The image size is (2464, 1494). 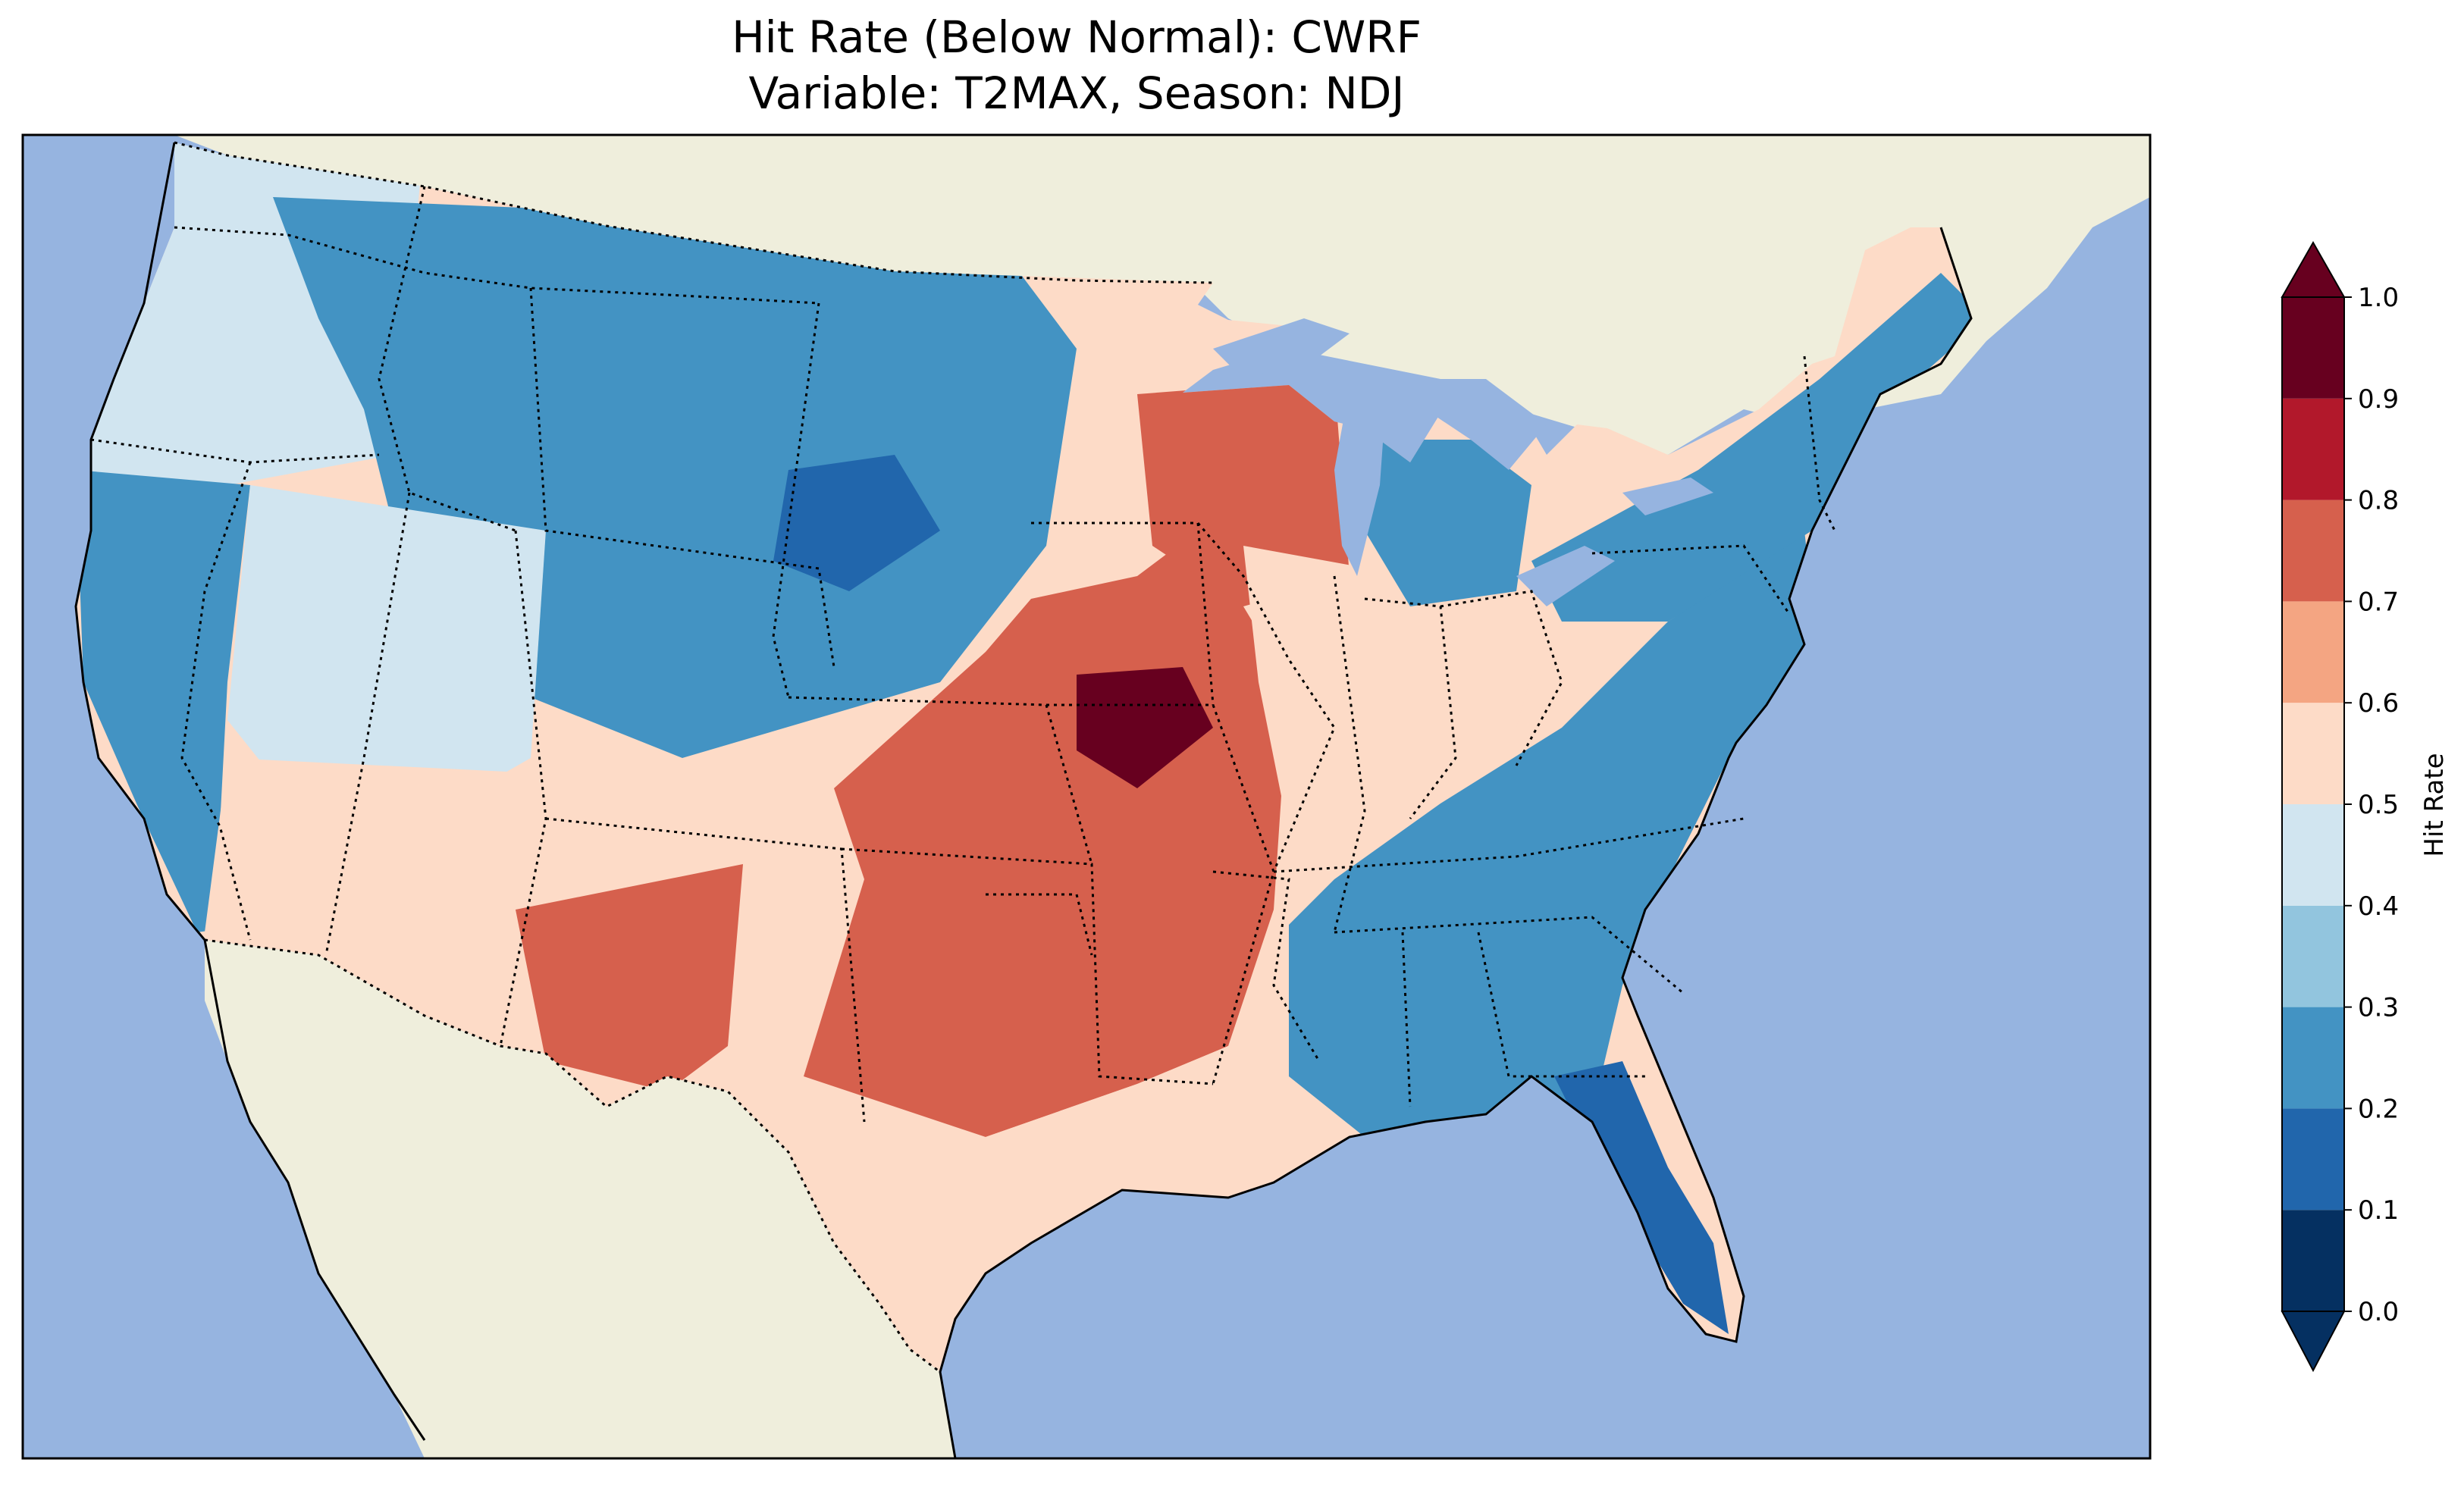 I want to click on region-illinois-indiana, so click(x=1395, y=720).